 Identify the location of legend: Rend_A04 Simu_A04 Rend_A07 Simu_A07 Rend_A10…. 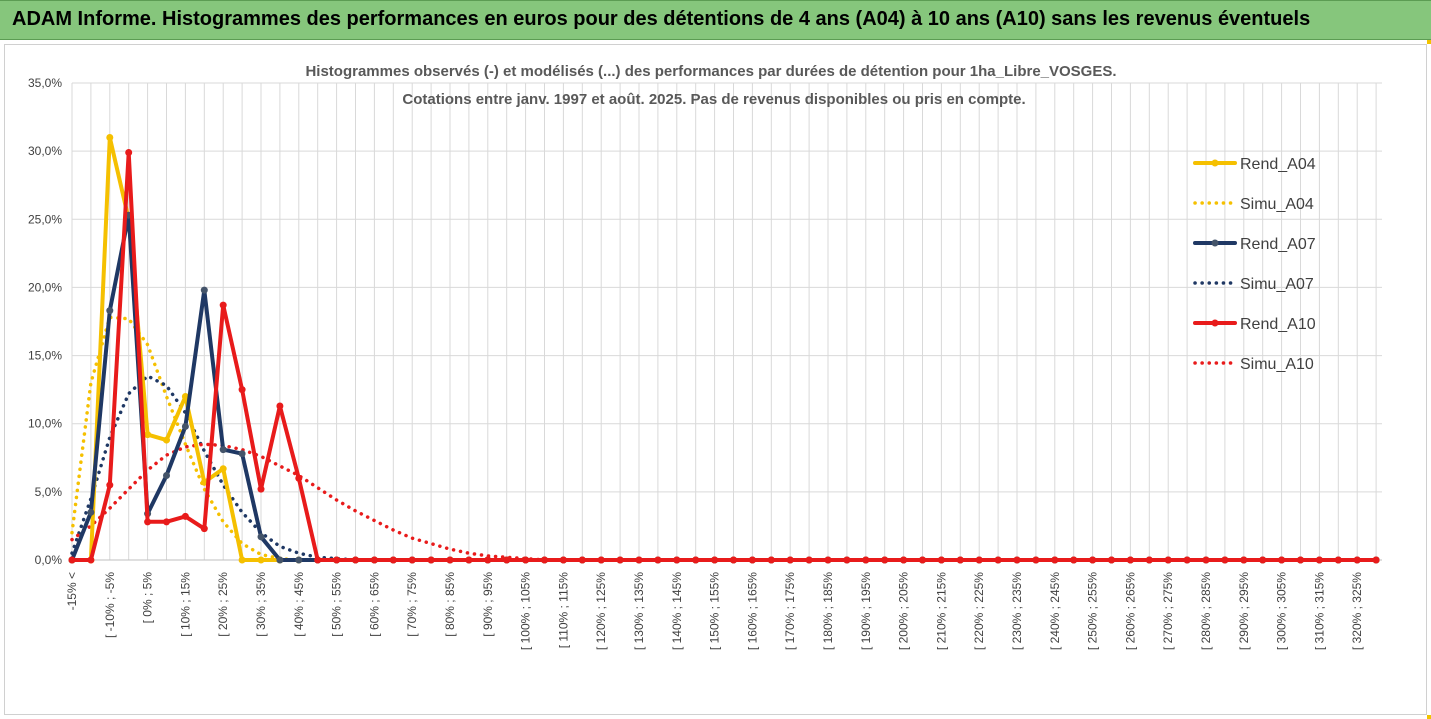
(1254, 264).